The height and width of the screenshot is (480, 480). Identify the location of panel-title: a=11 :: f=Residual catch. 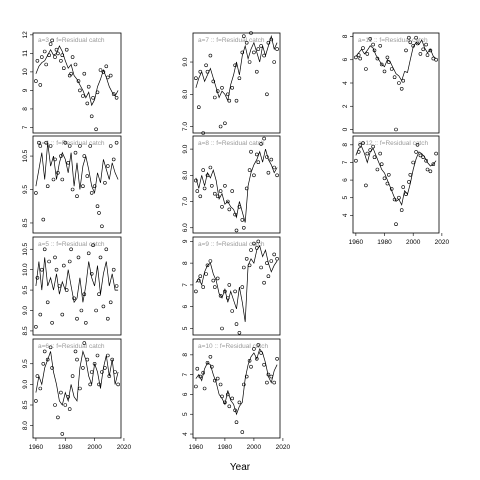
(393, 40).